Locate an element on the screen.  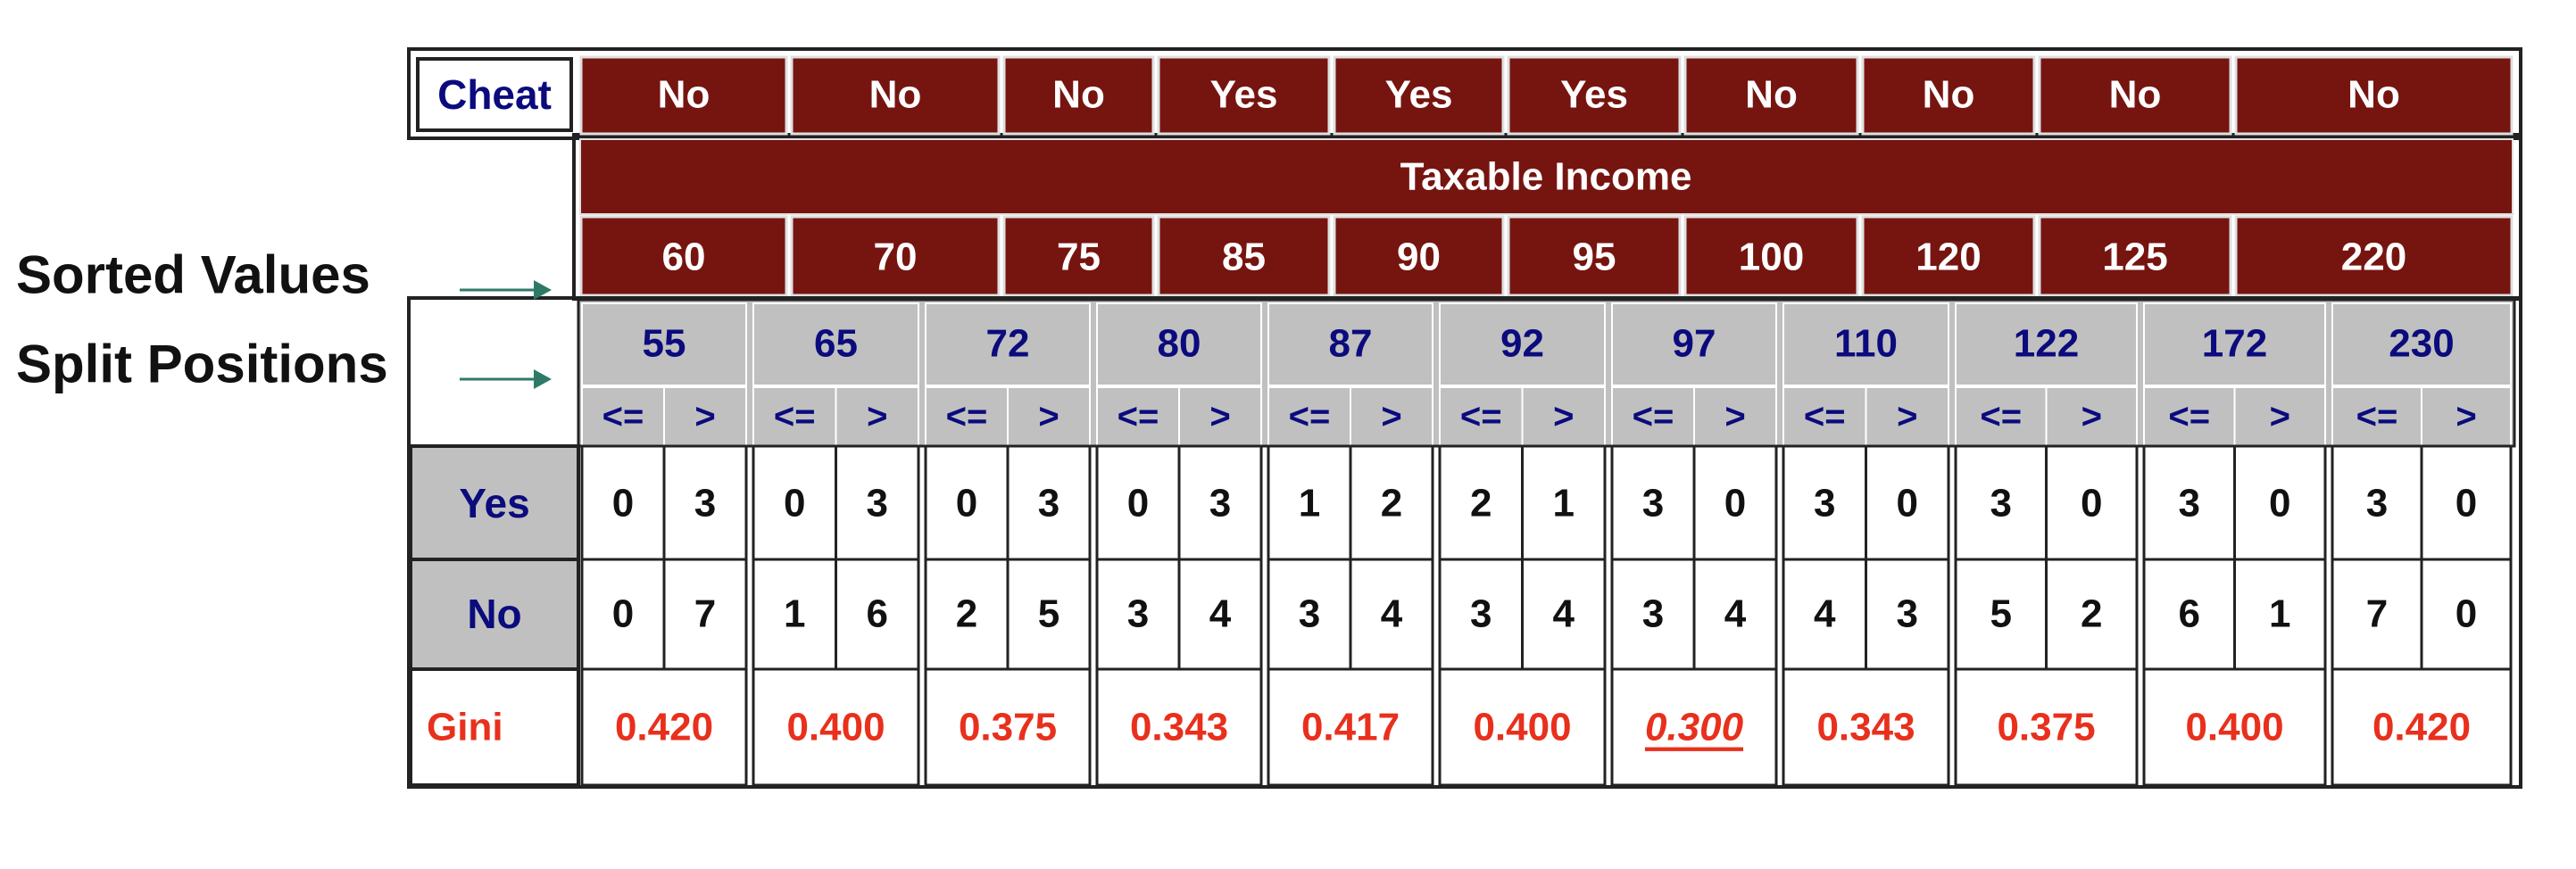
sorted-value: 75 is located at coordinates (1079, 257).